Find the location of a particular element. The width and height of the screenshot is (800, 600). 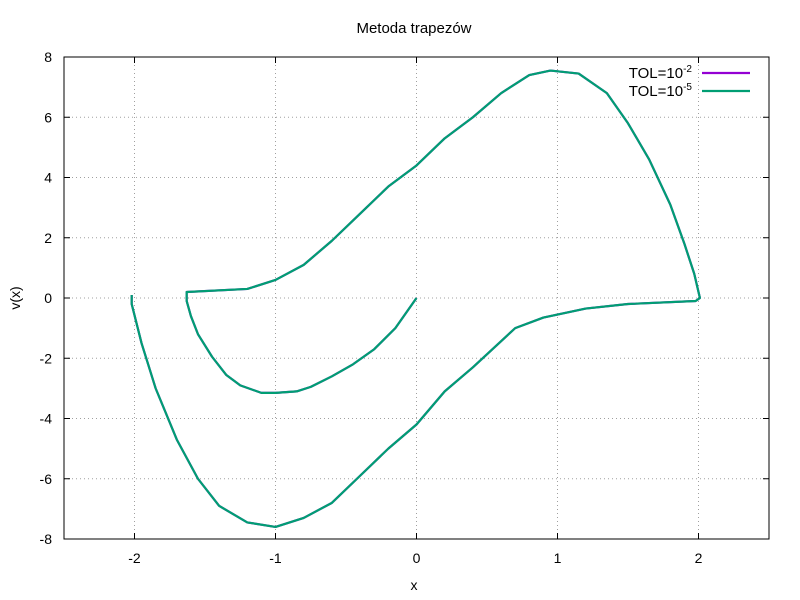

y-tick-label: 8 is located at coordinates (48, 57).